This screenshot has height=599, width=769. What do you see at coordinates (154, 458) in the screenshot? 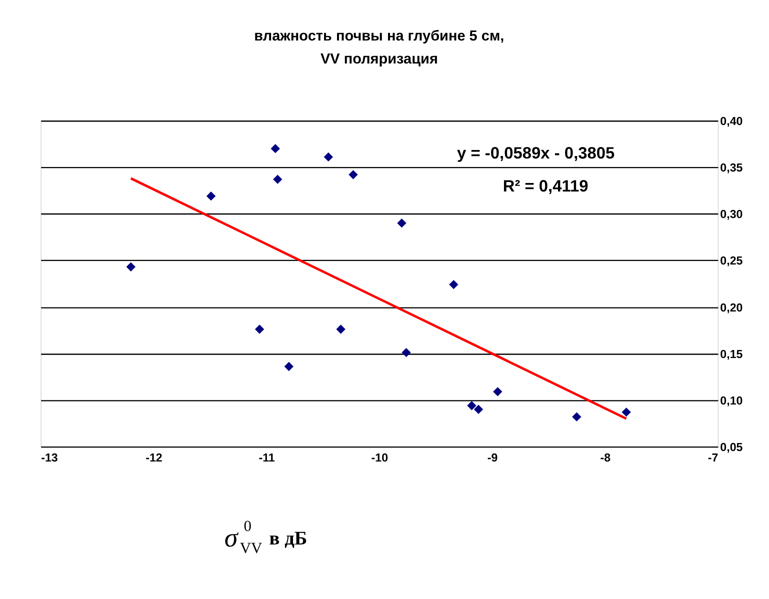
I see `x-tick-label: -12` at bounding box center [154, 458].